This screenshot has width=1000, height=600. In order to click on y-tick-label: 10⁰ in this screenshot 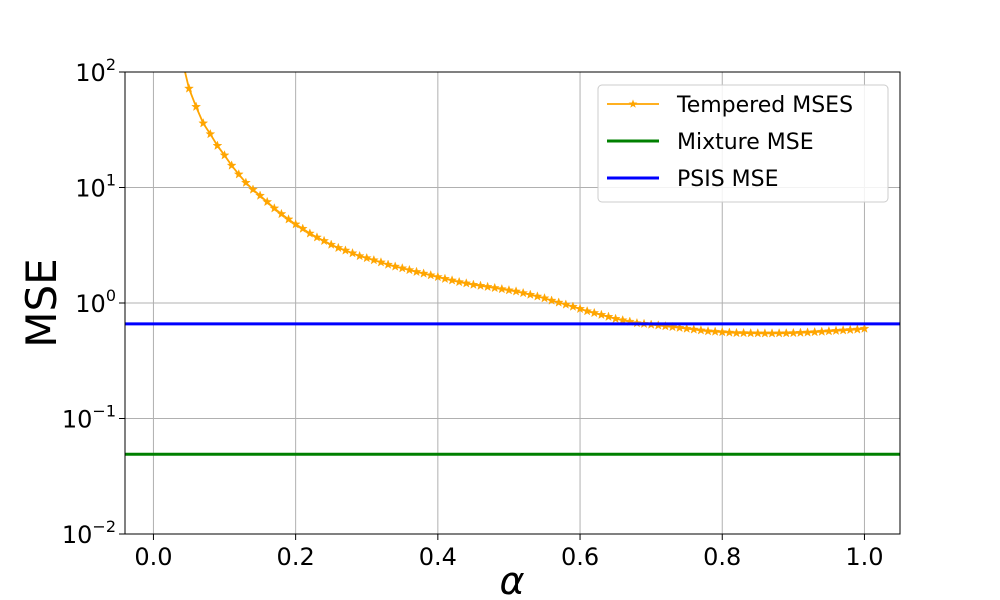, I will do `click(95, 302)`.